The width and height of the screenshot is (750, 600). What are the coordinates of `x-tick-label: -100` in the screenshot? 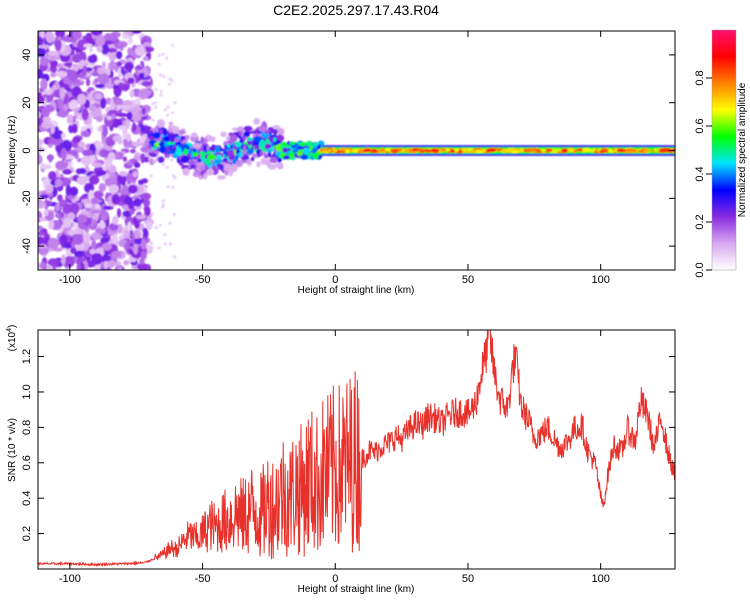 It's located at (70, 280).